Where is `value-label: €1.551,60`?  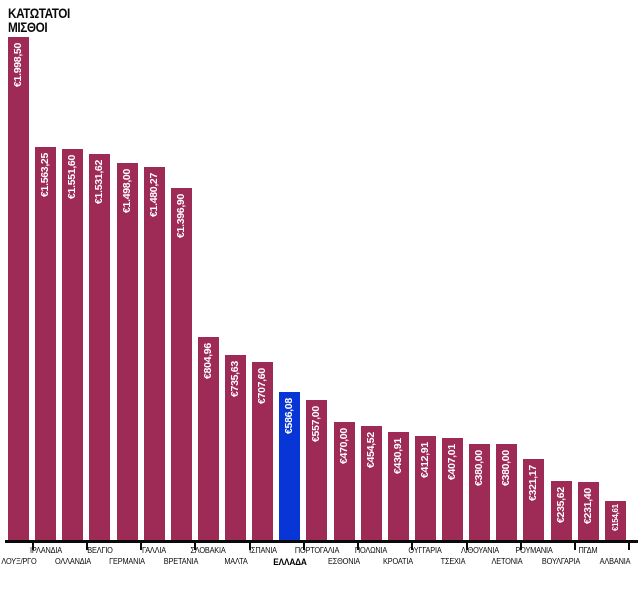 value-label: €1.551,60 is located at coordinates (72, 177).